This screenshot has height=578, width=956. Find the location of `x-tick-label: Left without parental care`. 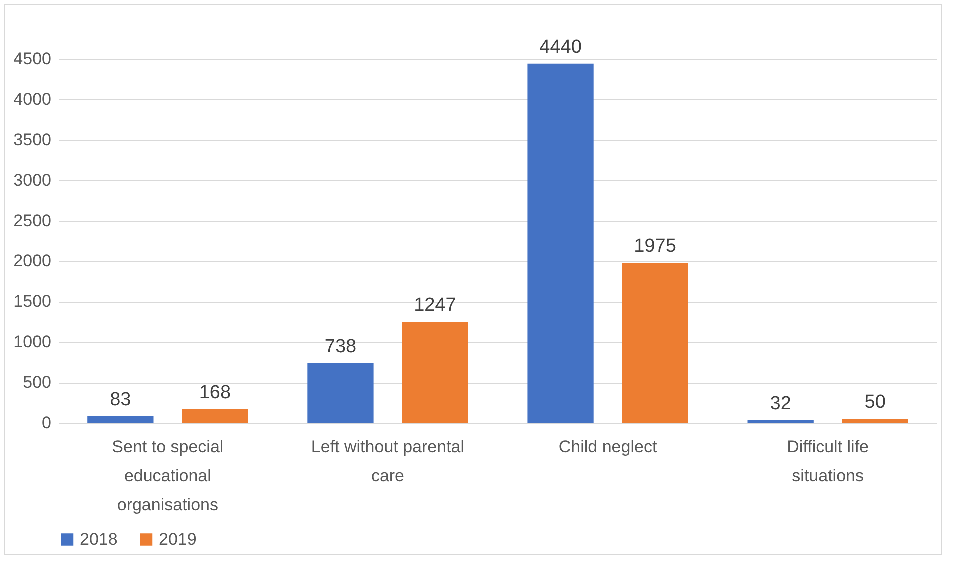

x-tick-label: Left without parental care is located at coordinates (388, 462).